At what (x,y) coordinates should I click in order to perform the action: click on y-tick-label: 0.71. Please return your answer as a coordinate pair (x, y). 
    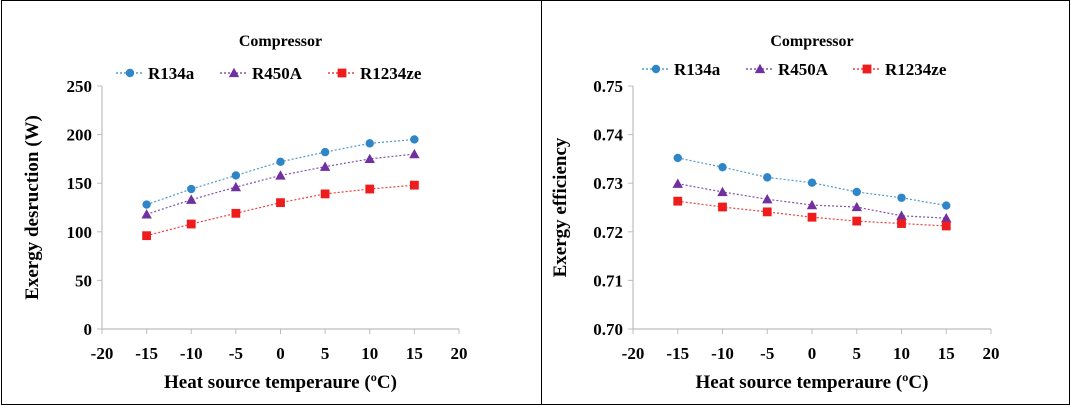
    Looking at the image, I should click on (608, 280).